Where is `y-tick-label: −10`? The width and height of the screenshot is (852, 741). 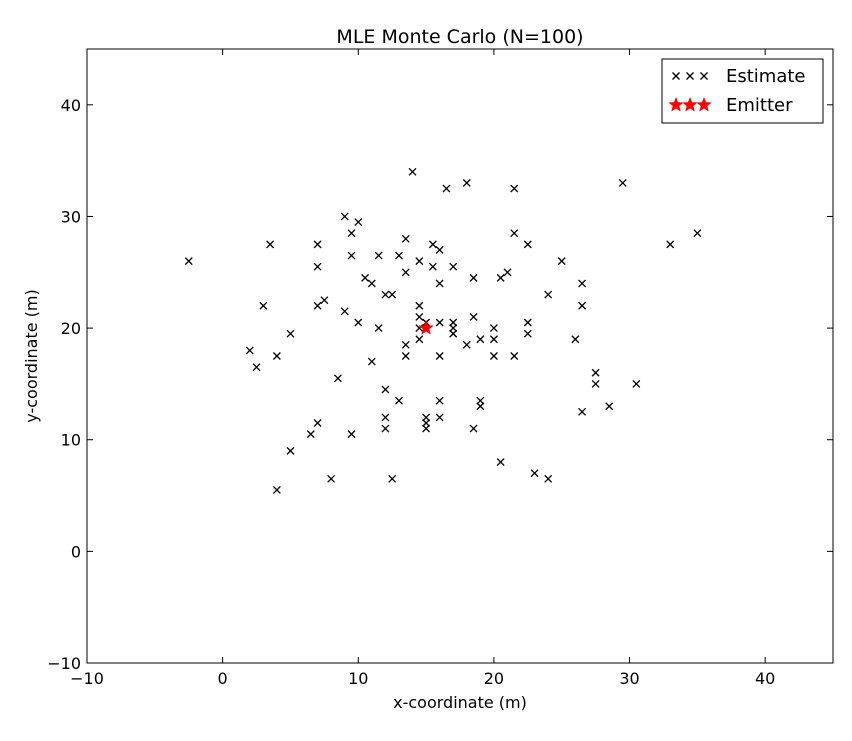 y-tick-label: −10 is located at coordinates (64, 663).